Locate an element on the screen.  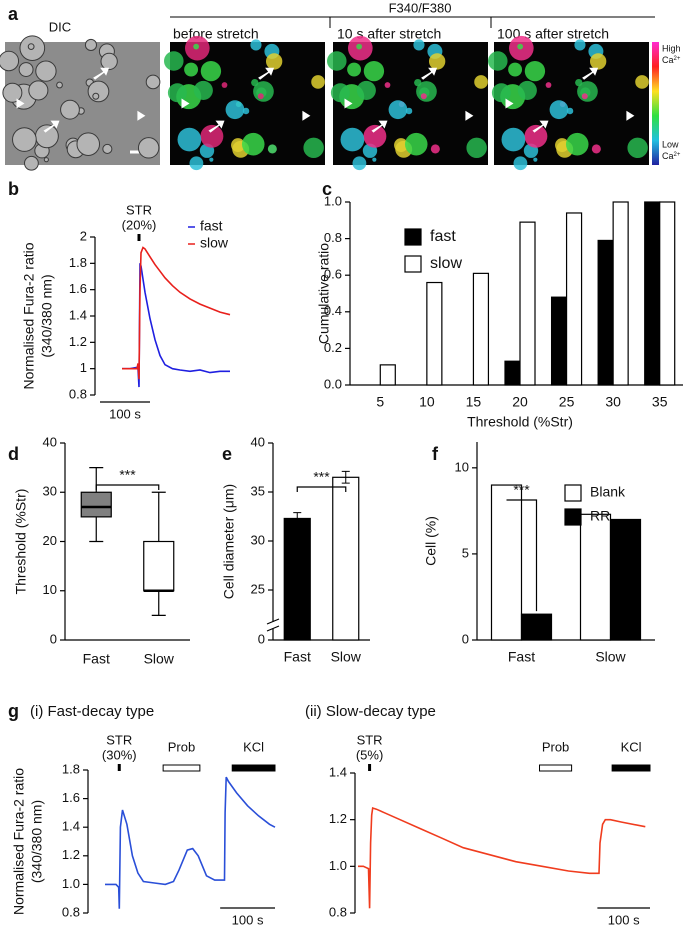
legend-label: fast is located at coordinates (443, 236).